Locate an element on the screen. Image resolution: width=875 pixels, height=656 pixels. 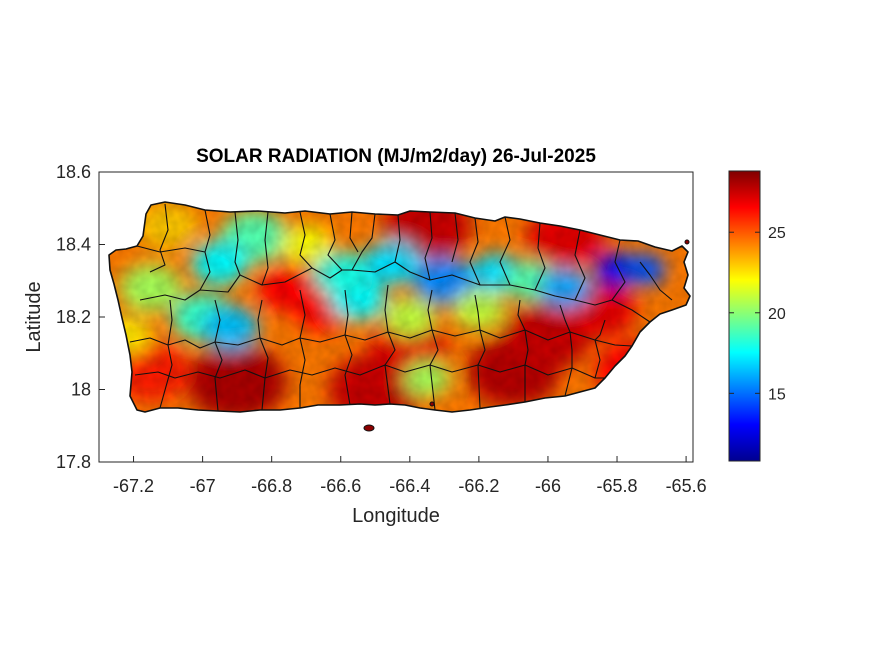
x-tick-label: -65.6 is located at coordinates (686, 486).